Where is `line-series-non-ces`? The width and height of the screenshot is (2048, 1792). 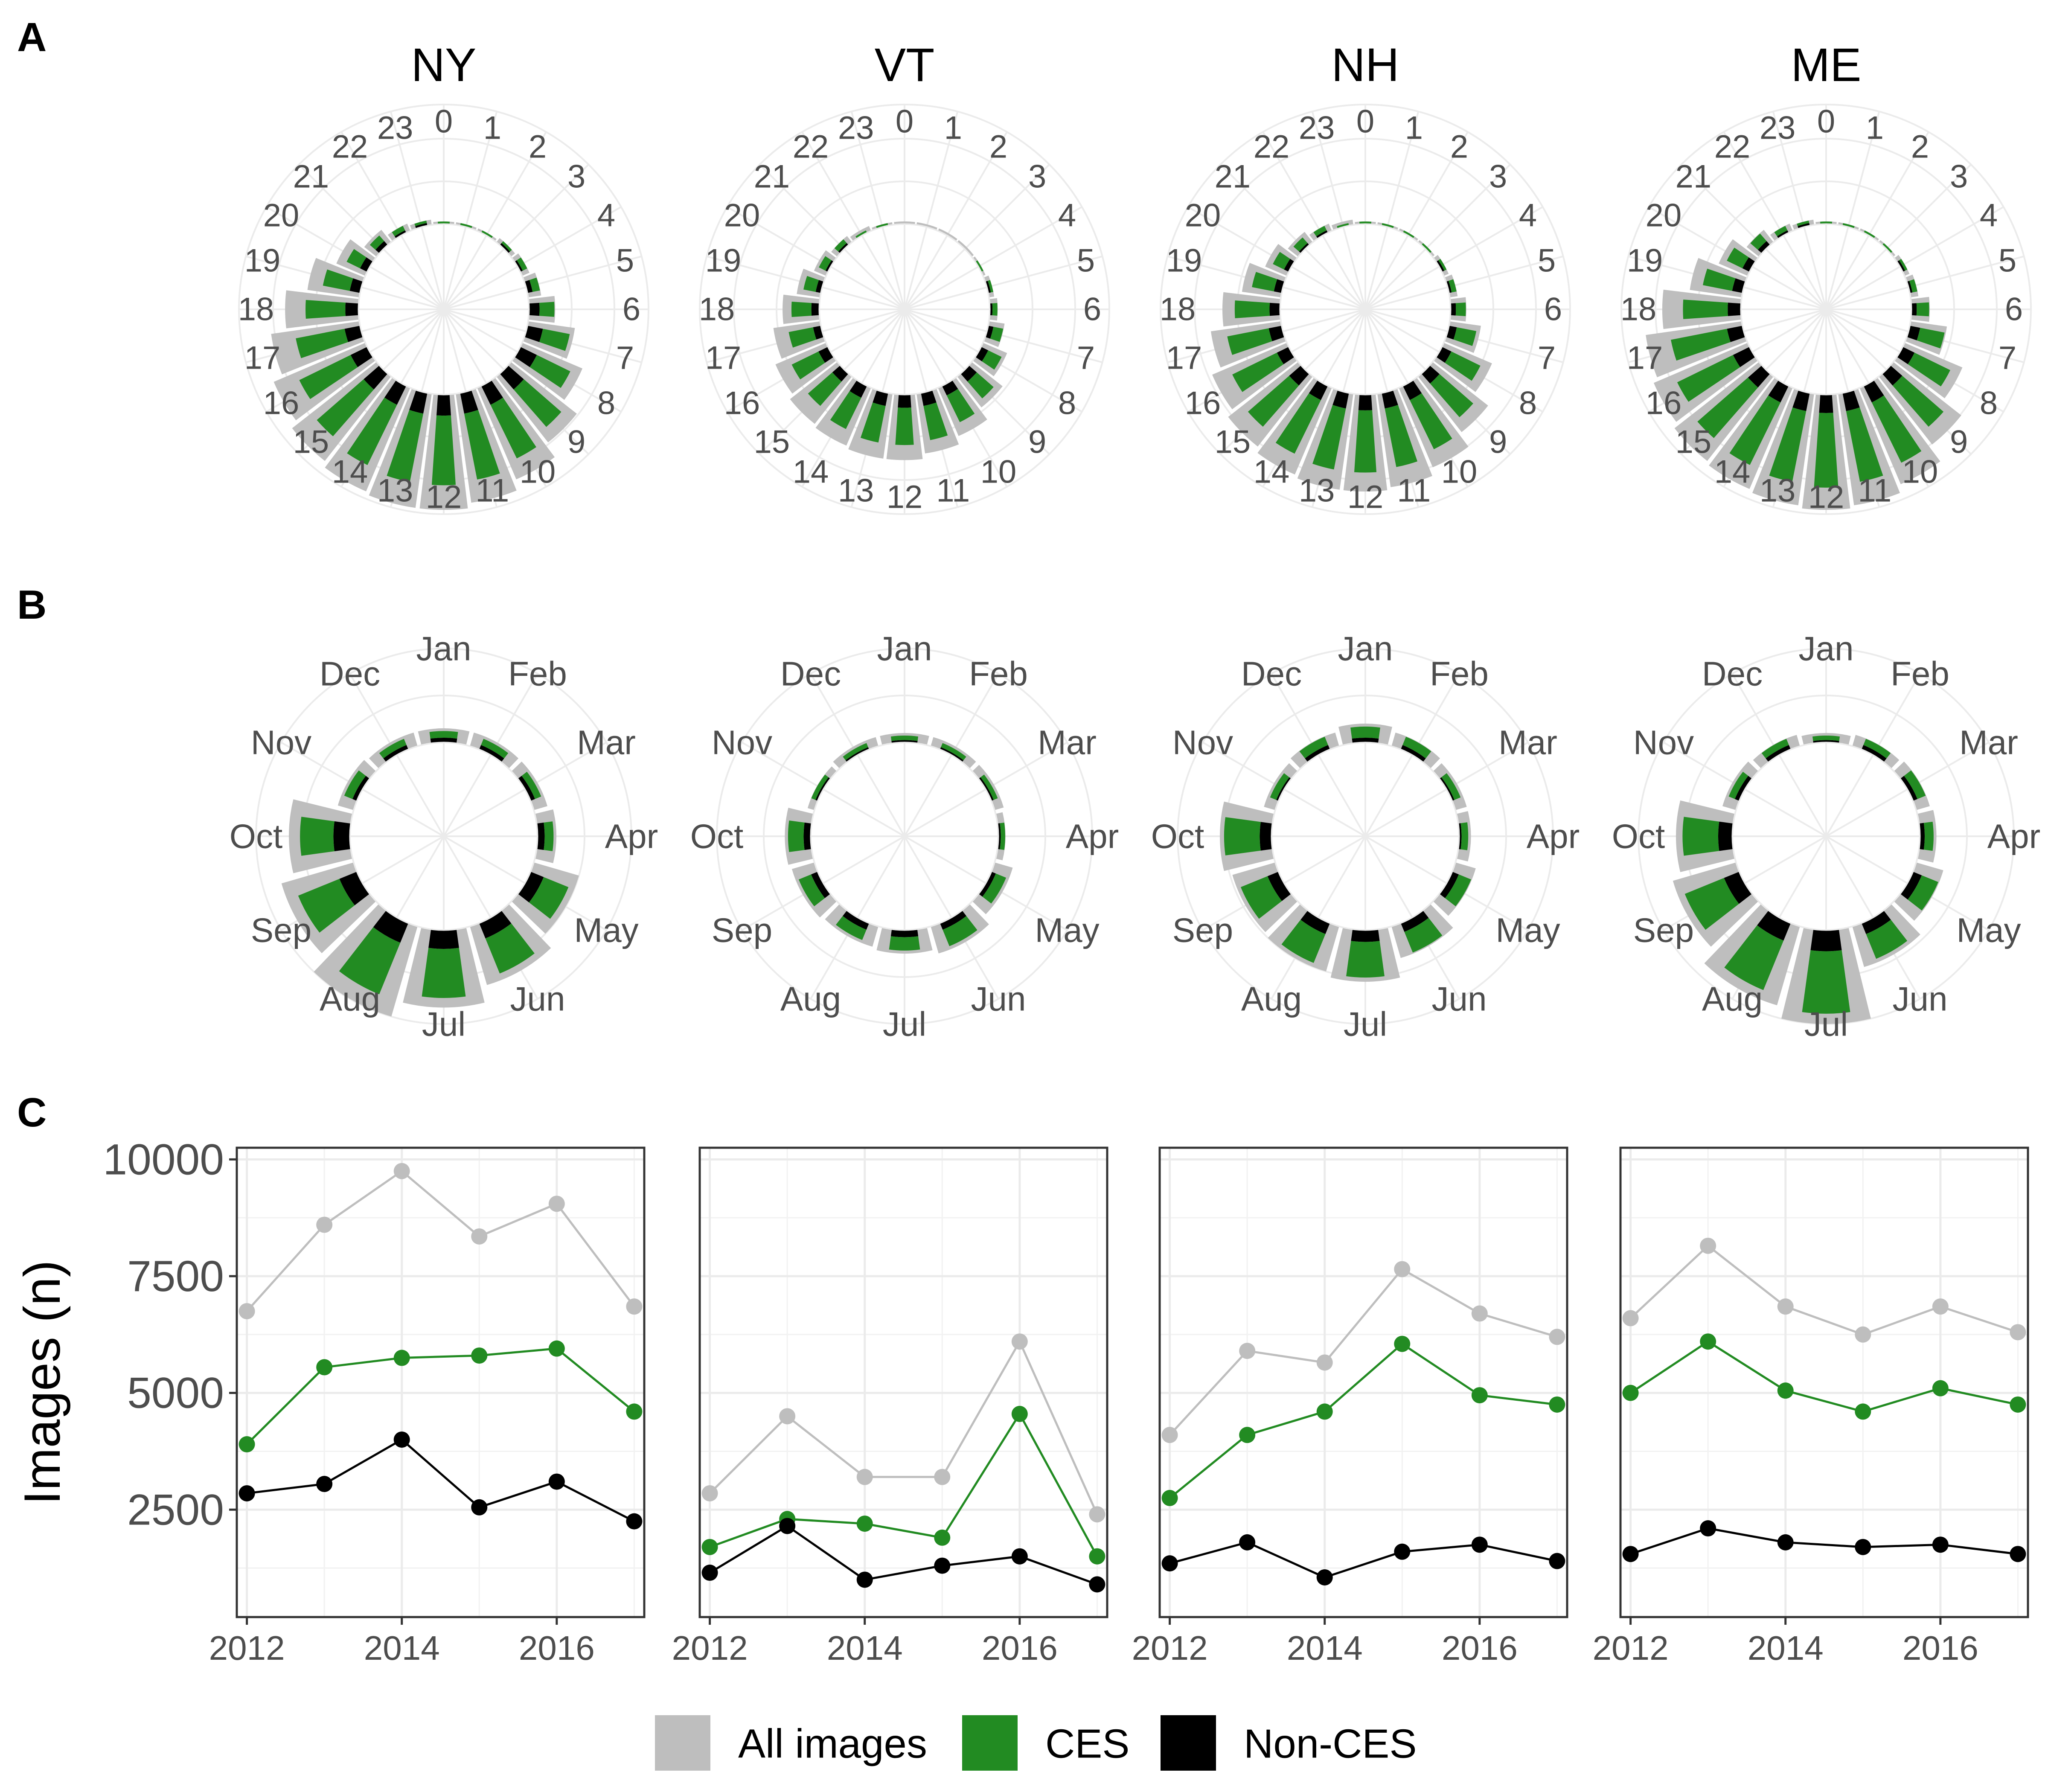 line-series-non-ces is located at coordinates (441, 1480).